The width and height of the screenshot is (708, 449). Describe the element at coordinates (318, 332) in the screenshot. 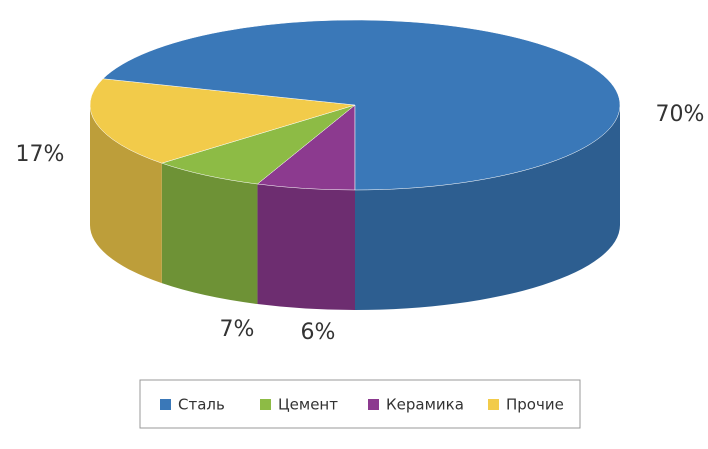

I see `data-label: 6%` at that location.